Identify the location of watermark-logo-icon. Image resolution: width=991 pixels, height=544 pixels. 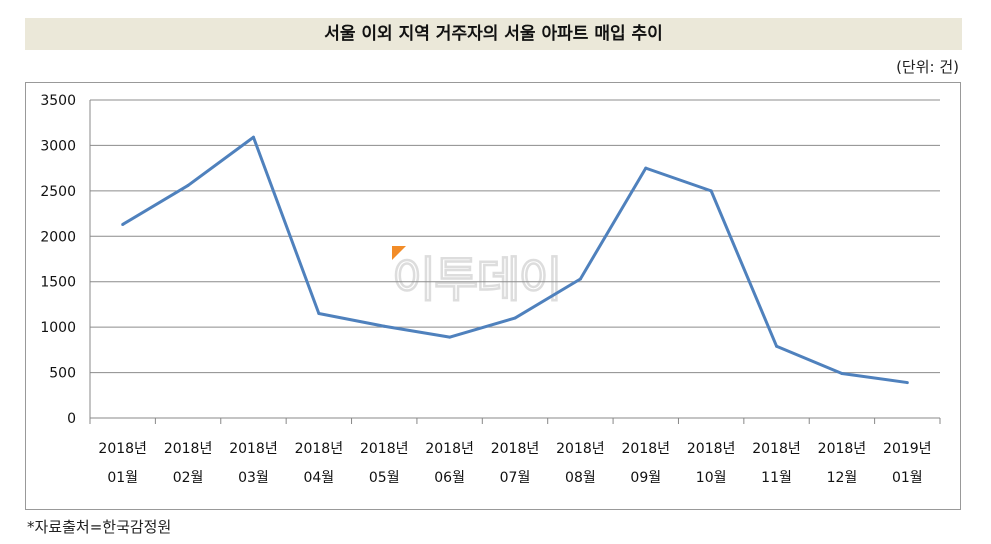
(399, 253).